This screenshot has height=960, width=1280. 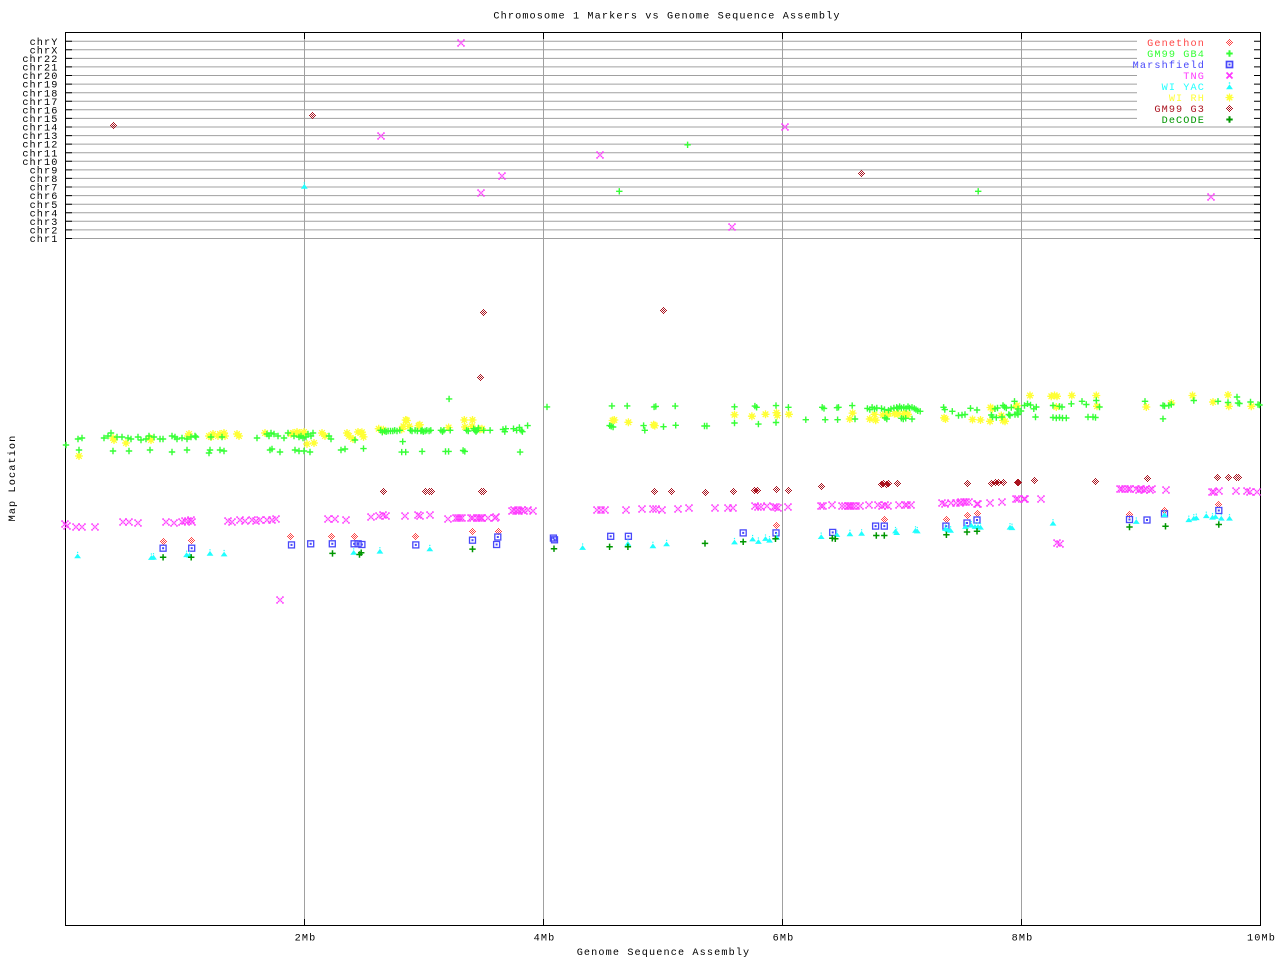 What do you see at coordinates (44, 51) in the screenshot?
I see `svg-text: chrX` at bounding box center [44, 51].